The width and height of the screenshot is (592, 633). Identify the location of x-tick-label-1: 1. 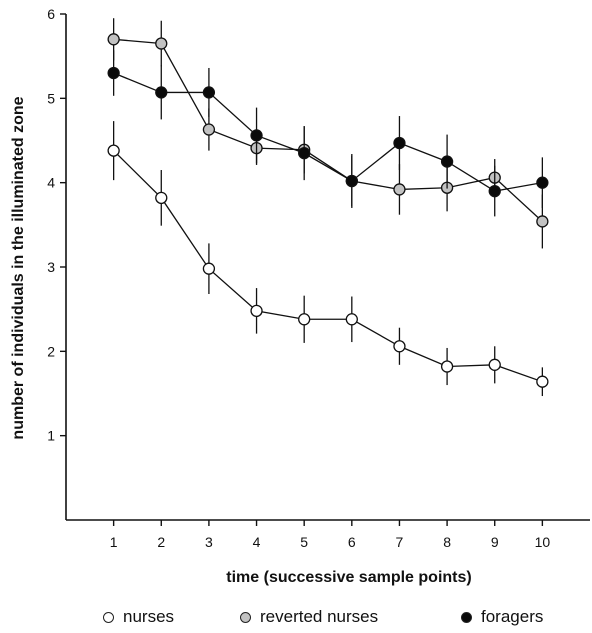
(114, 542).